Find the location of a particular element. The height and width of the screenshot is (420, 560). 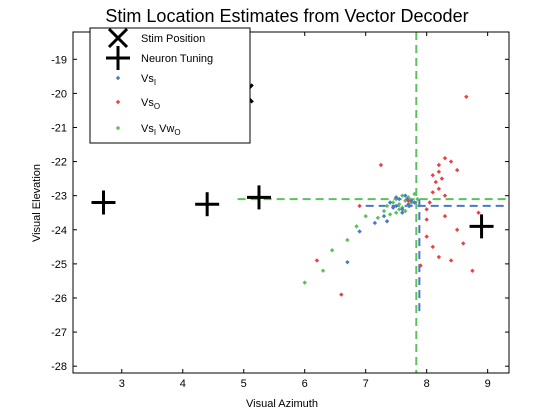

y-tick-label: -28 is located at coordinates (59, 367).